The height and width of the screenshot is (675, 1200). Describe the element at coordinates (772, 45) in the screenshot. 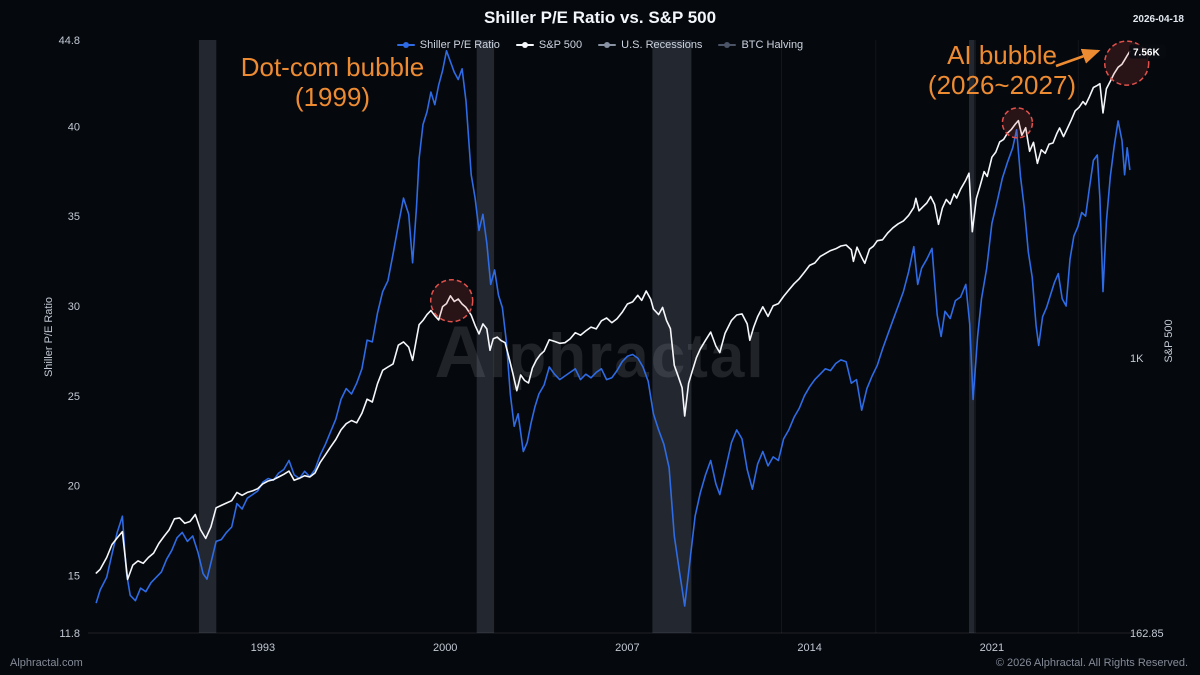

I see `legend-label: BTC Halving` at that location.